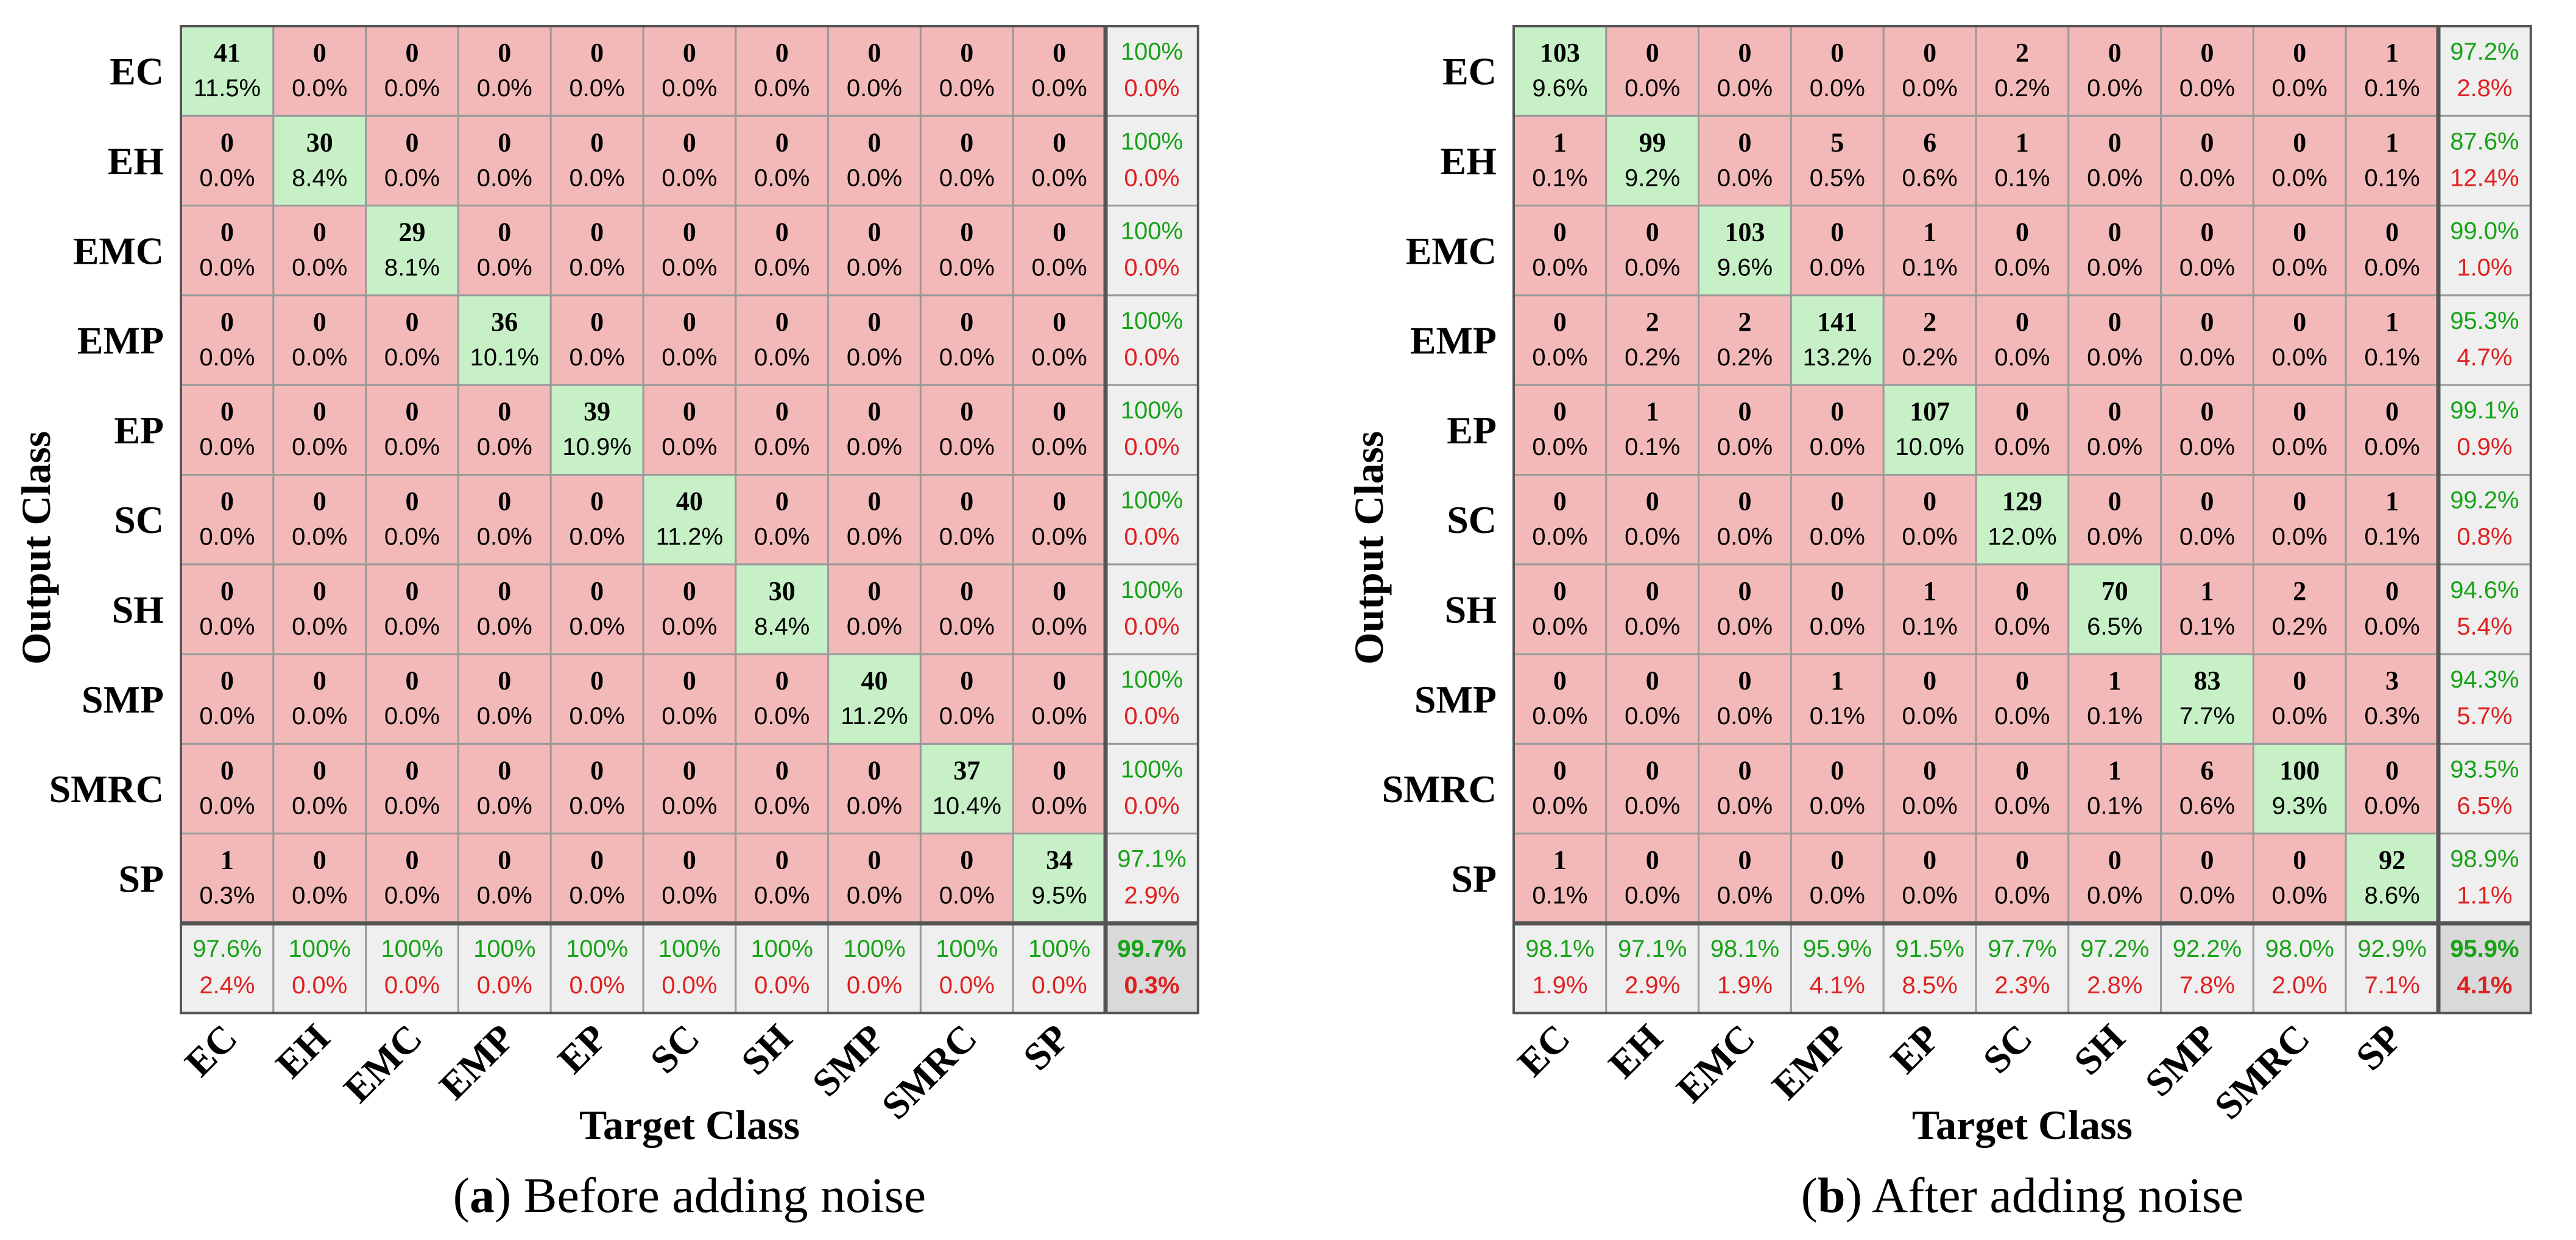  I want to click on column-label: SH, so click(2099, 1049).